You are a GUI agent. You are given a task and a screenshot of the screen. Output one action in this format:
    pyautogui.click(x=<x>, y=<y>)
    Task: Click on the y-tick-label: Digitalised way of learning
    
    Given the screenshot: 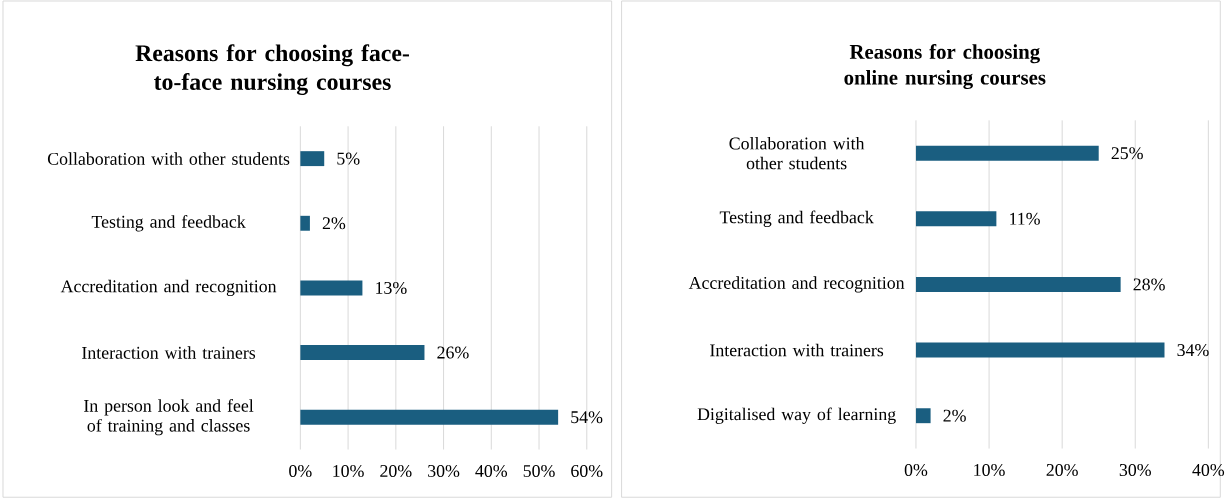 What is the action you would take?
    pyautogui.click(x=796, y=415)
    